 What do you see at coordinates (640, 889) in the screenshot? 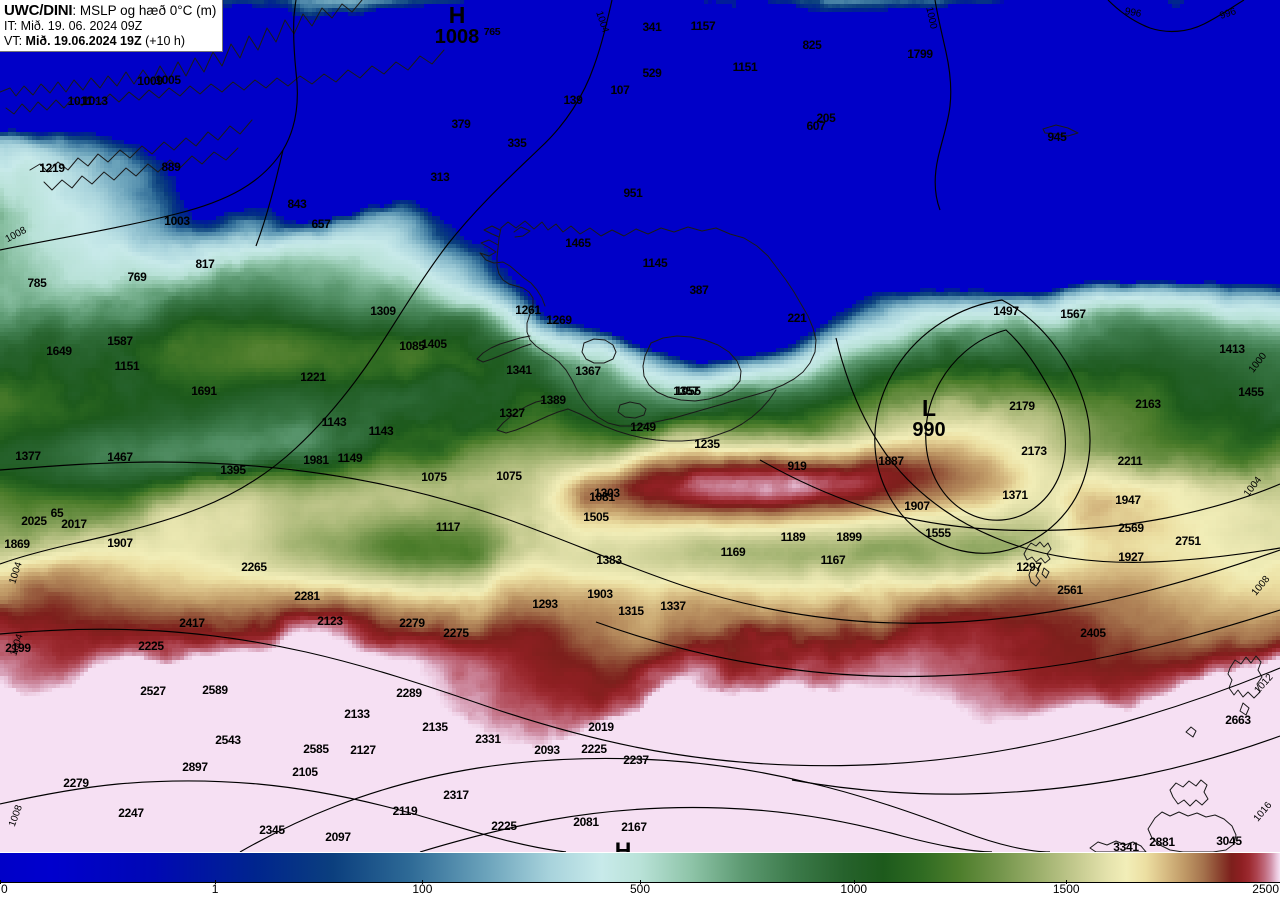
I see `color-scale-tick-labels: 0 1 100 500 1000 1500 2500` at bounding box center [640, 889].